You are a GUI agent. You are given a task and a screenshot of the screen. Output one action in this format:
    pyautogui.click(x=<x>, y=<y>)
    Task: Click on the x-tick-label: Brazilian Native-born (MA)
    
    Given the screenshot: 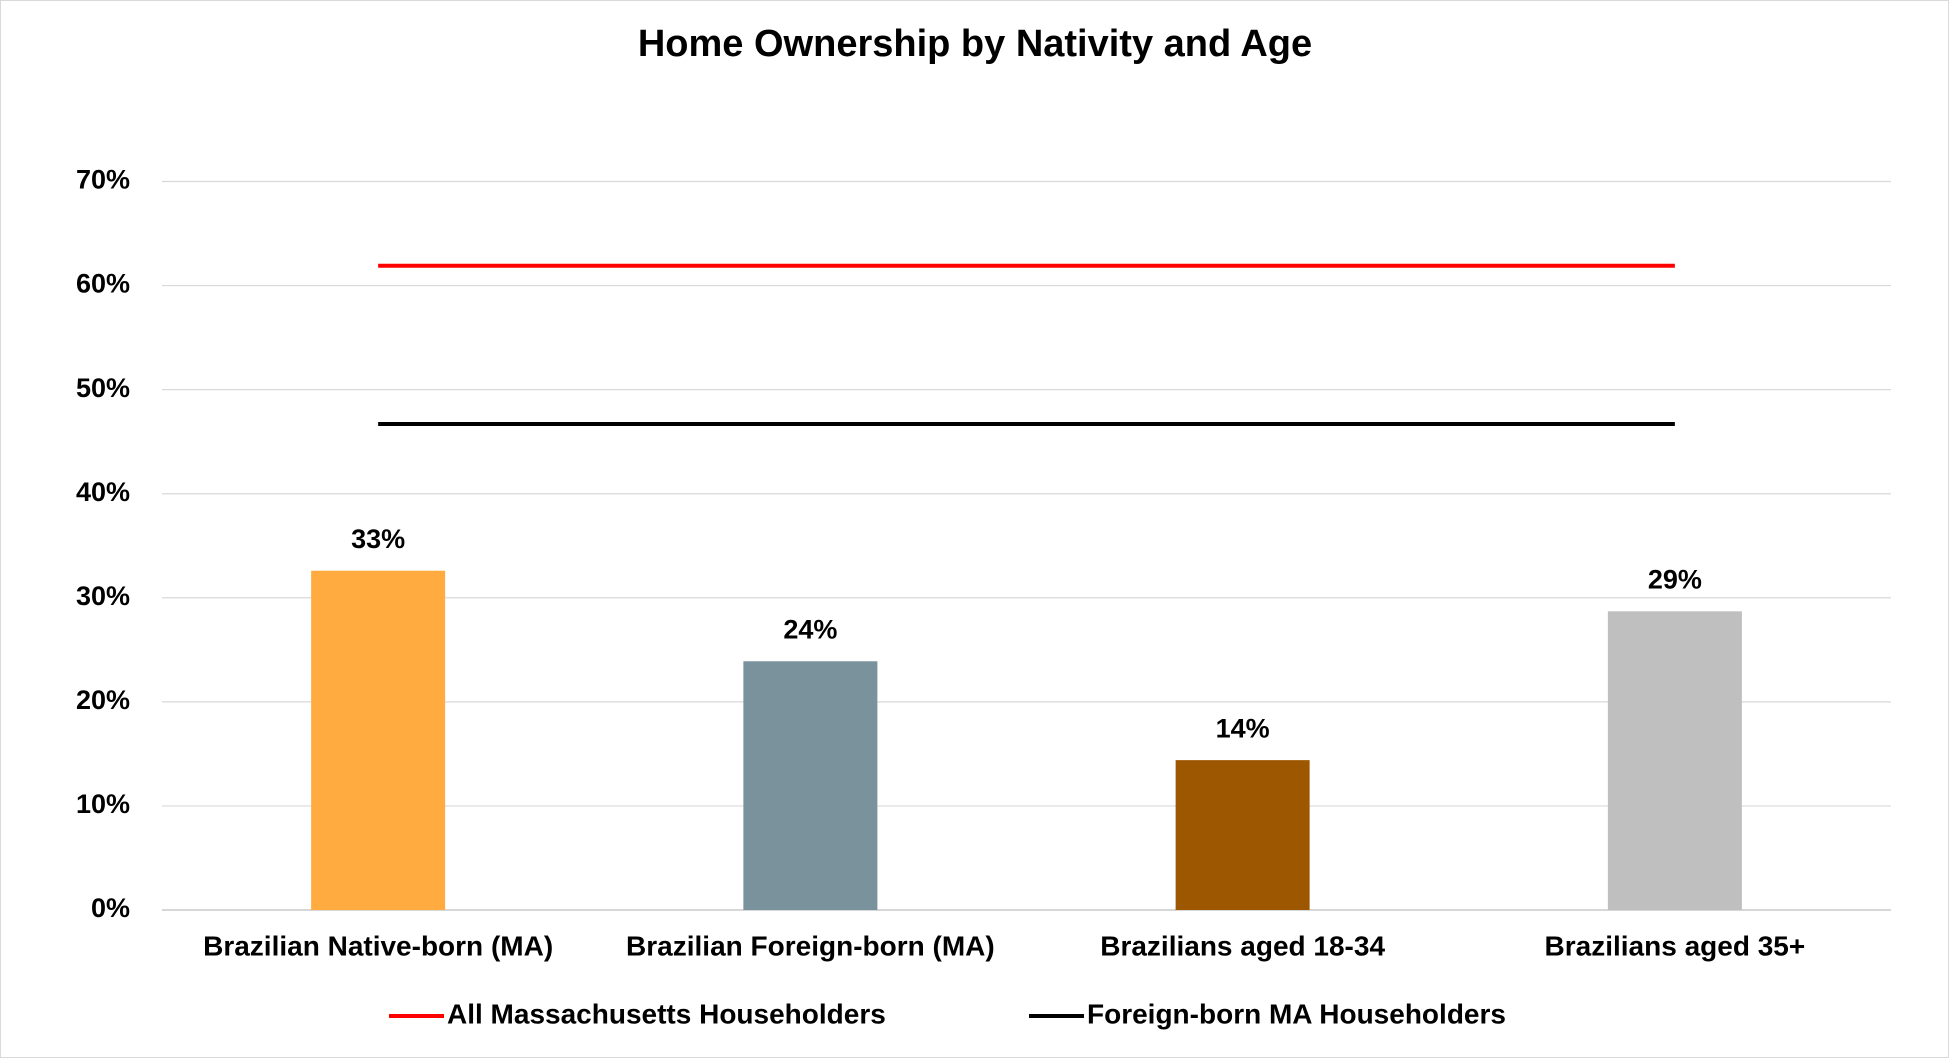 What is the action you would take?
    pyautogui.click(x=378, y=945)
    